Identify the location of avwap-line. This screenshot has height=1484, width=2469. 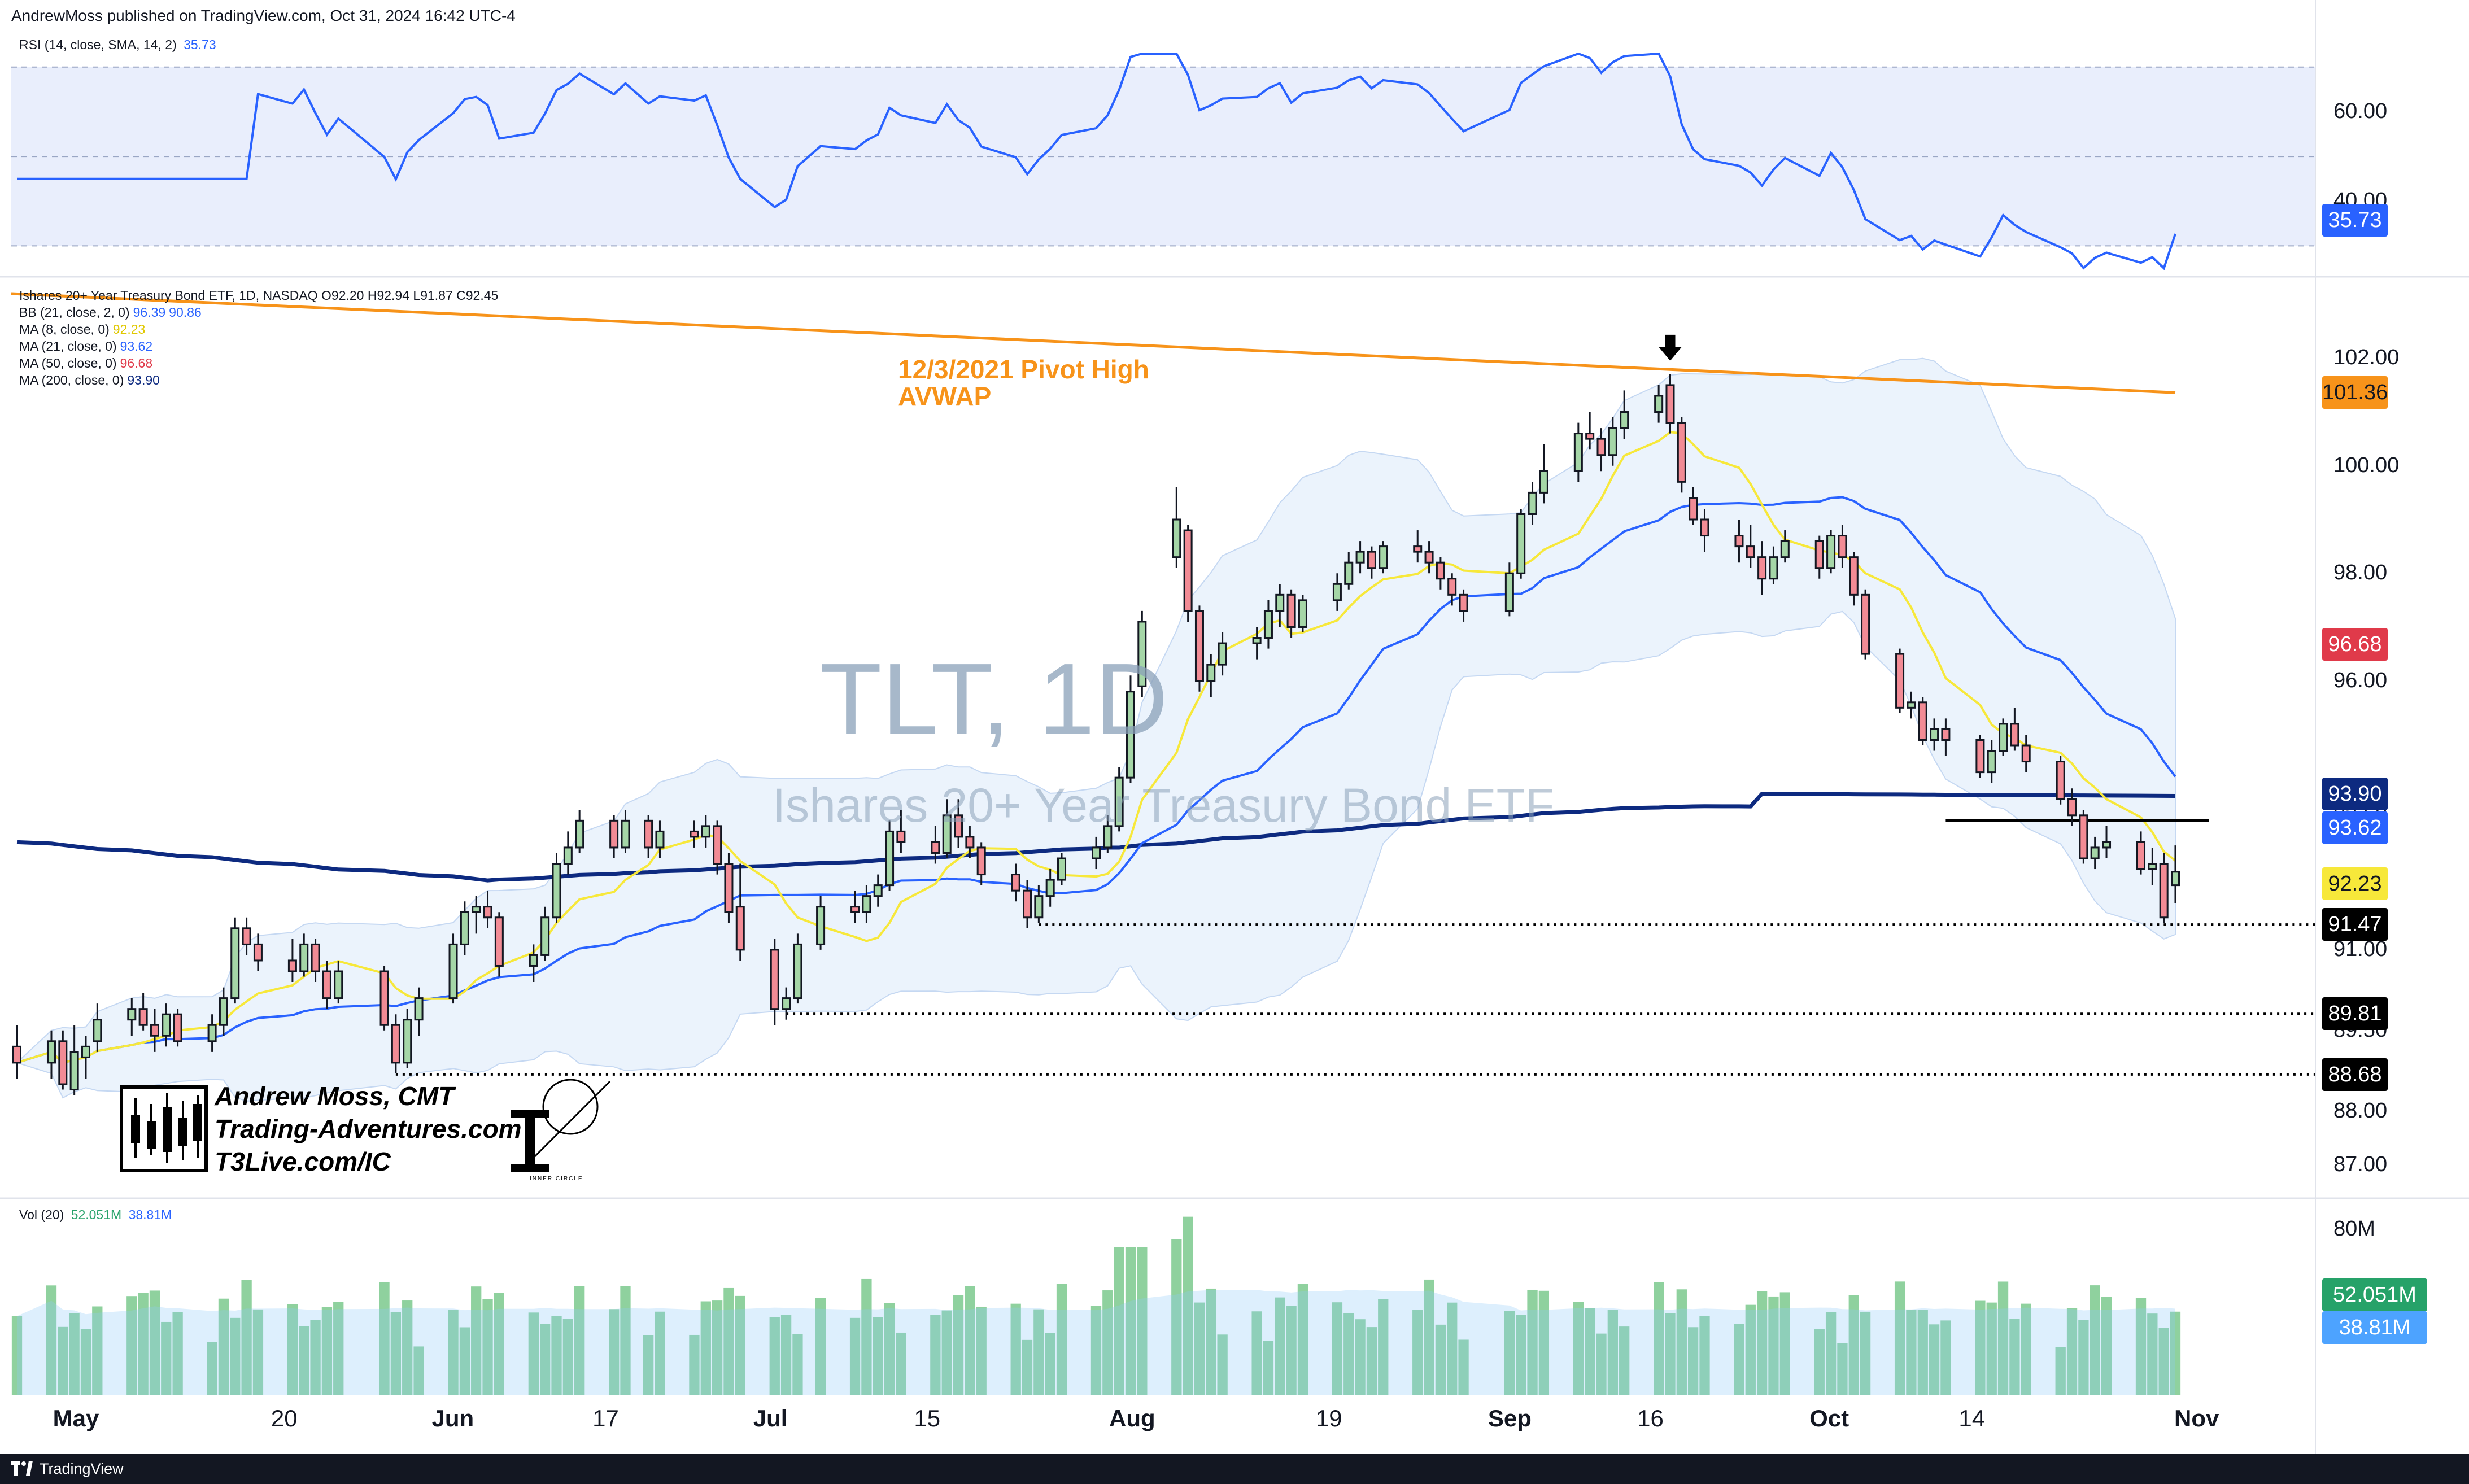
(1093, 343).